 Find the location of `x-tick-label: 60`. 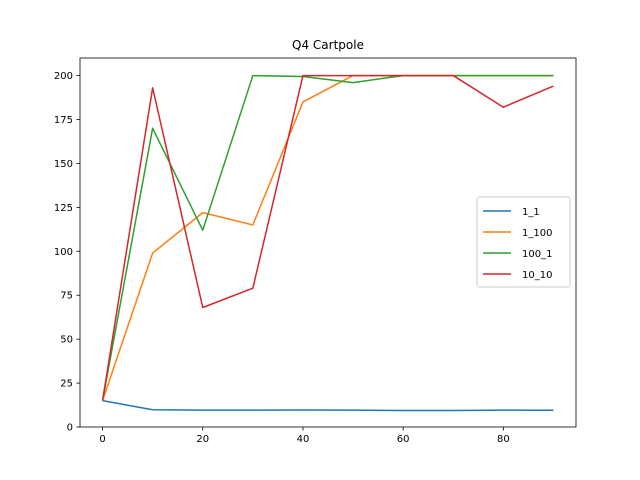

x-tick-label: 60 is located at coordinates (403, 439).